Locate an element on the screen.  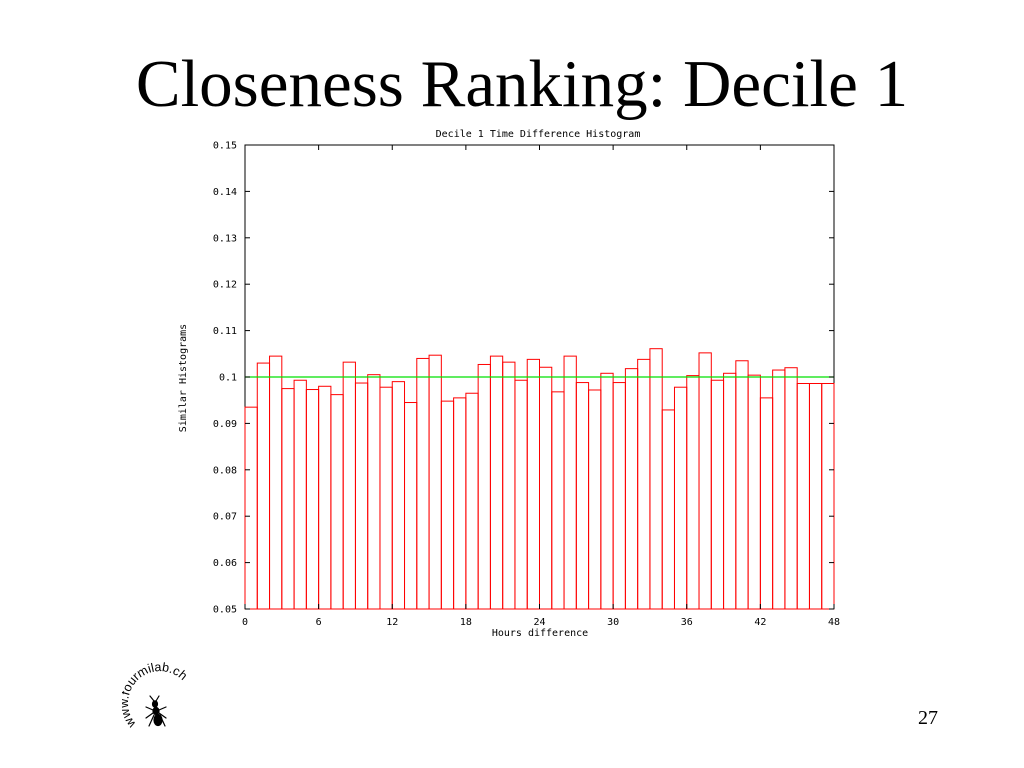
y-tick-label: 0.15 is located at coordinates (225, 146).